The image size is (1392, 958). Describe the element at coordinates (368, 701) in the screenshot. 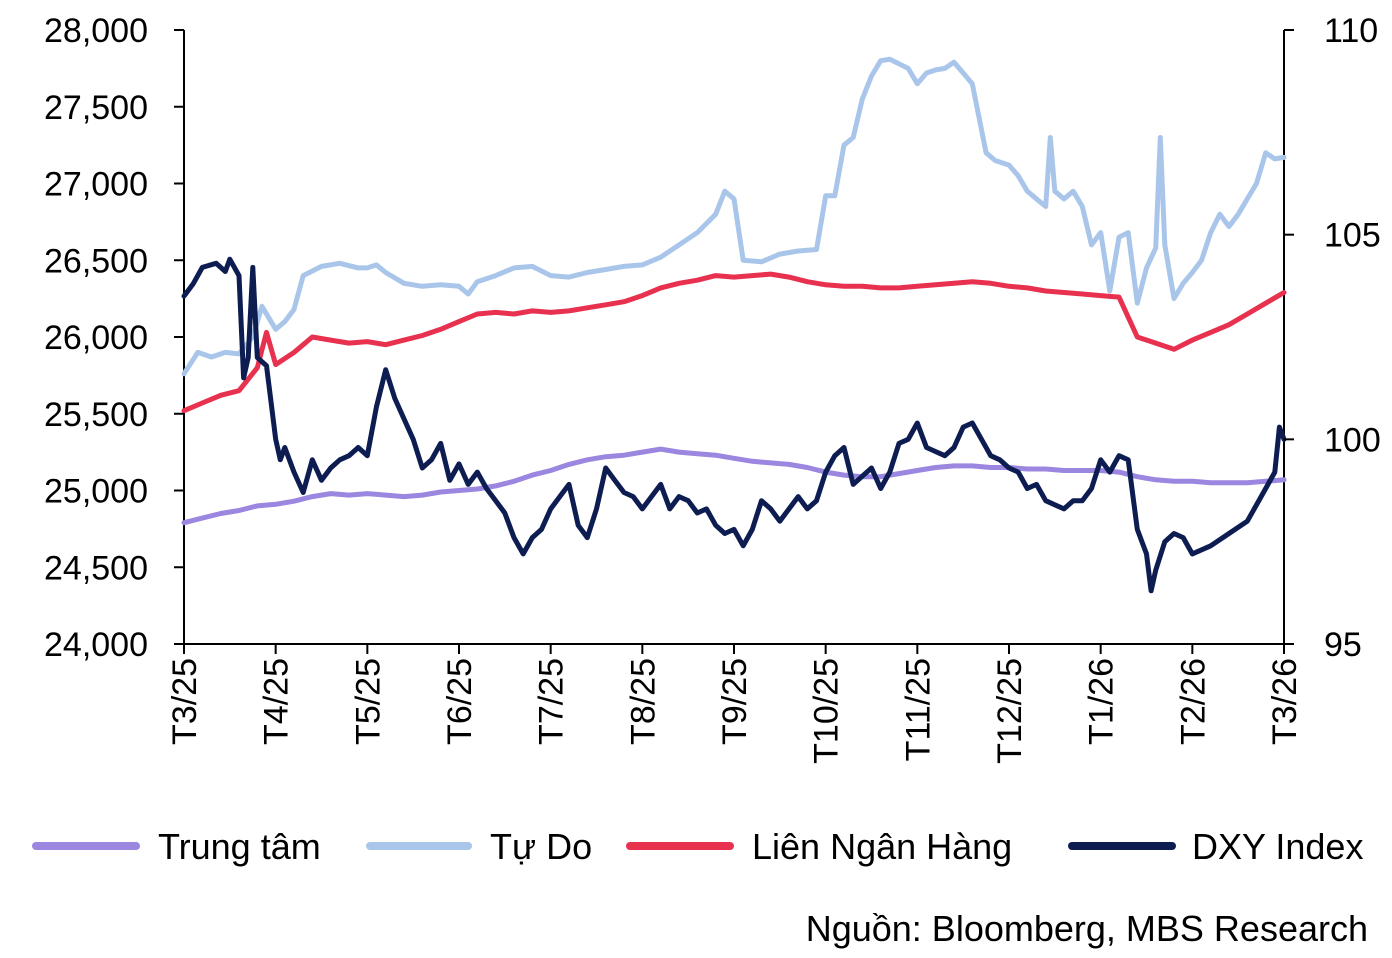

I see `x-tick-label: T5/25` at that location.